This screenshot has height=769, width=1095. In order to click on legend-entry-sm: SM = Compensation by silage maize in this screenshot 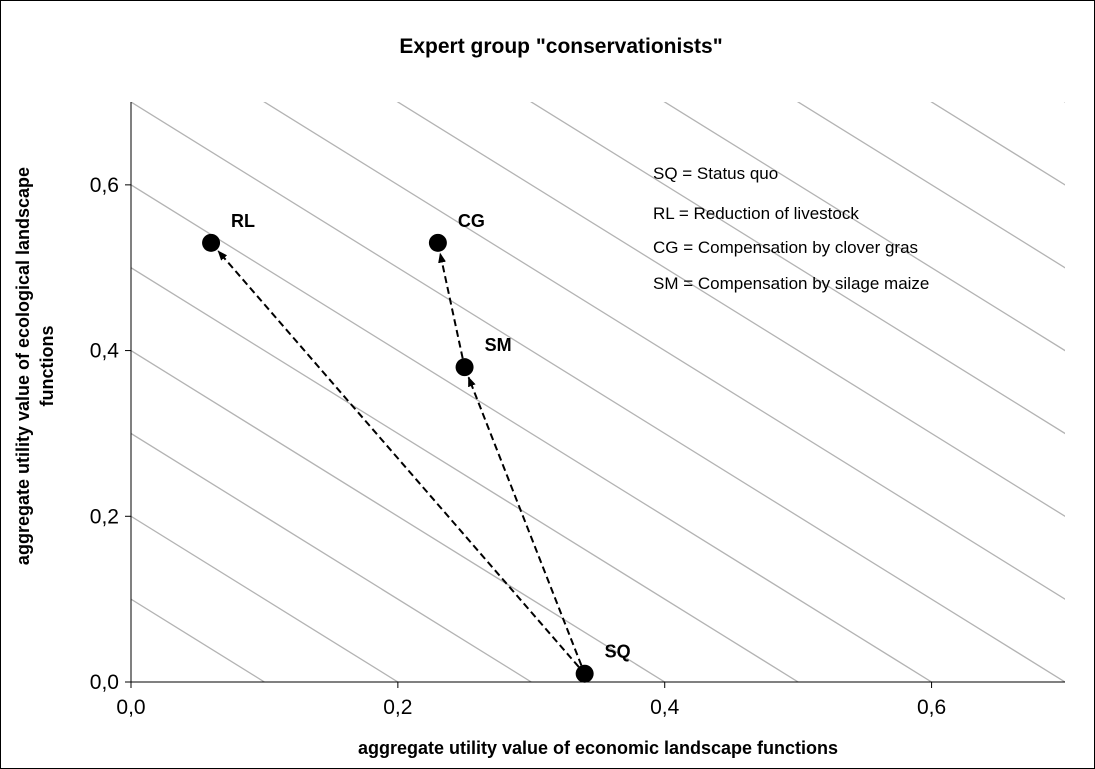, I will do `click(791, 283)`.